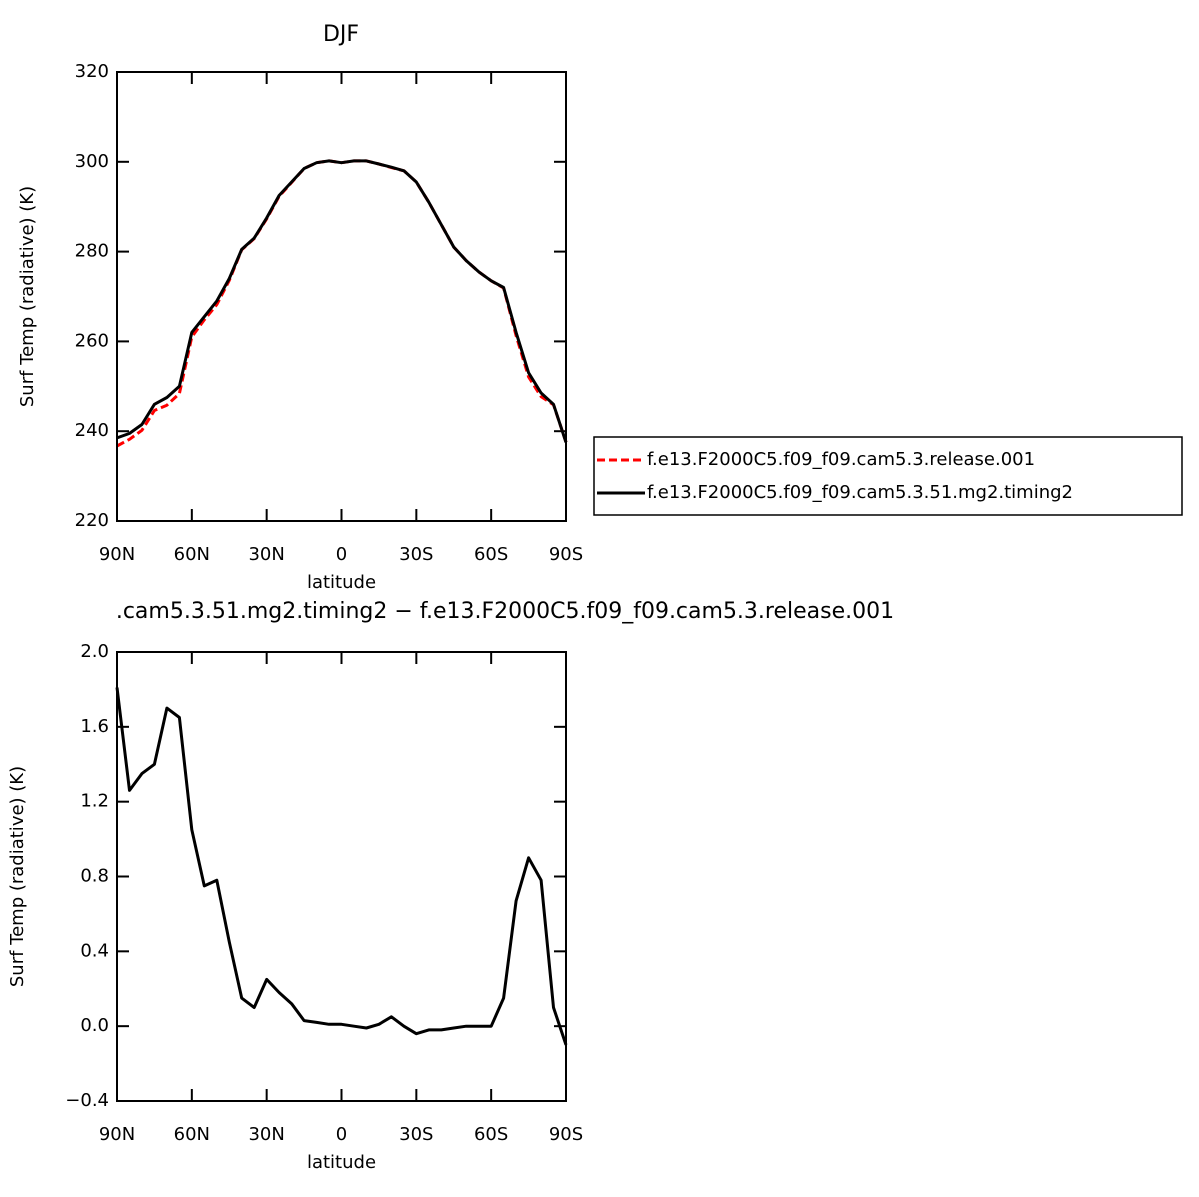  I want to click on y-tick-label: 0.8, so click(94, 876).